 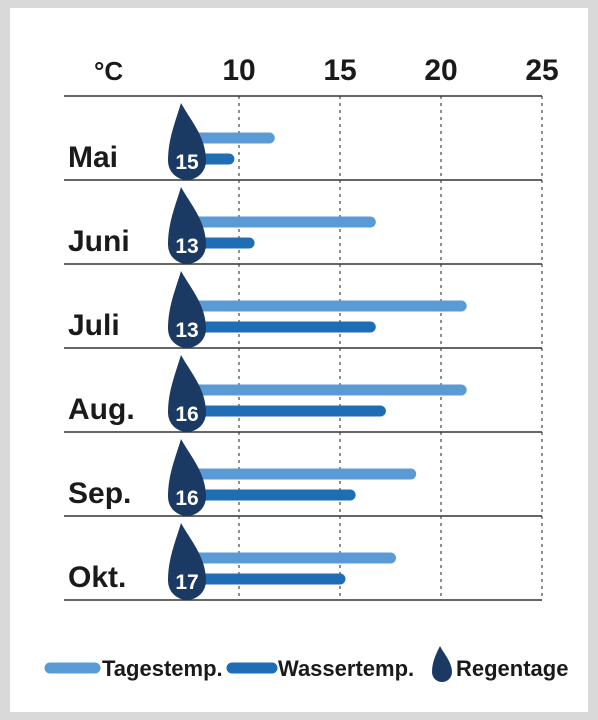 What do you see at coordinates (541, 70) in the screenshot?
I see `x-tick-label: 25` at bounding box center [541, 70].